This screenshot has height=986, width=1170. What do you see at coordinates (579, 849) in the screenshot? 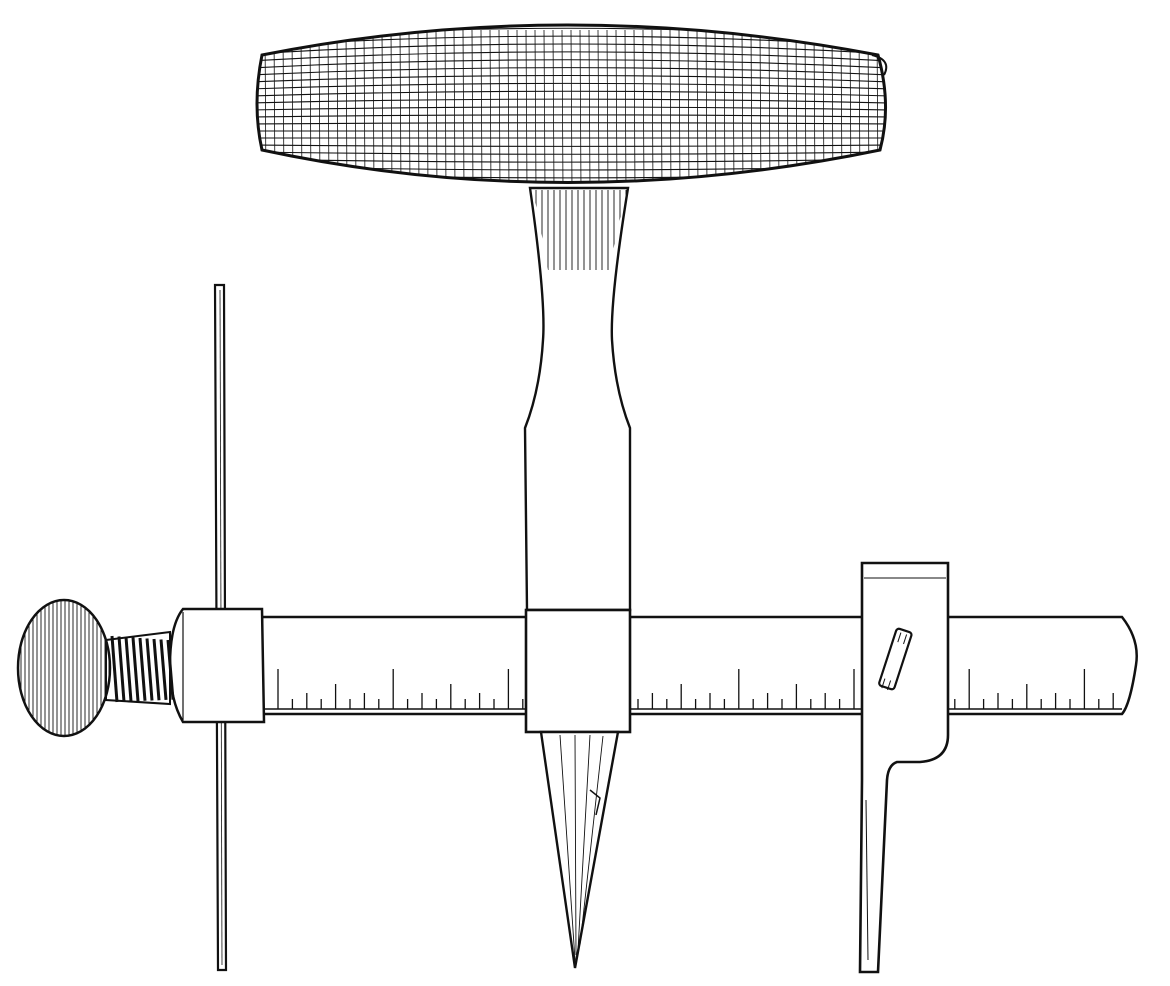
I see `center-point` at bounding box center [579, 849].